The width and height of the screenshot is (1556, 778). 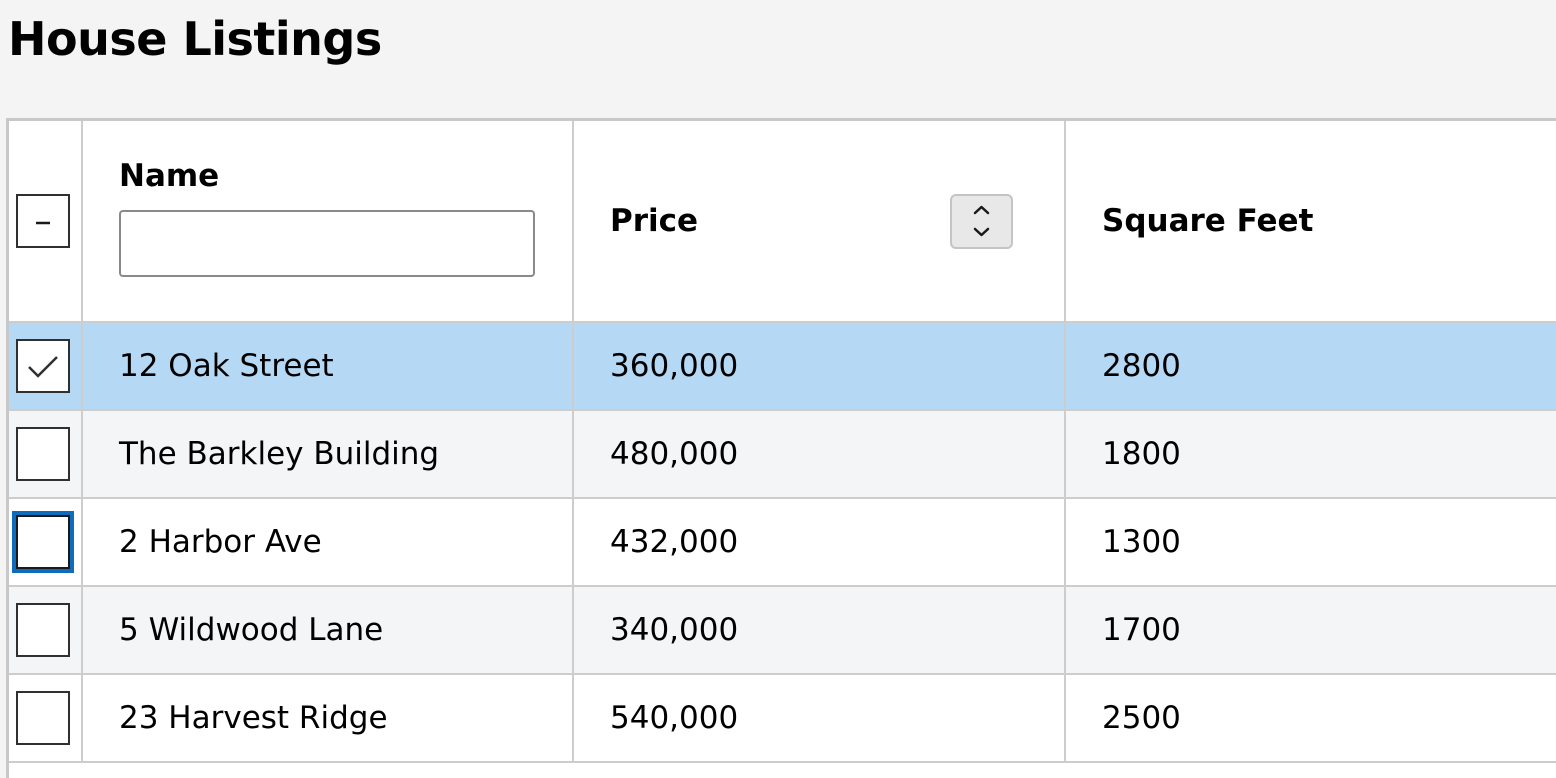 I want to click on minus-icon, so click(x=43, y=223).